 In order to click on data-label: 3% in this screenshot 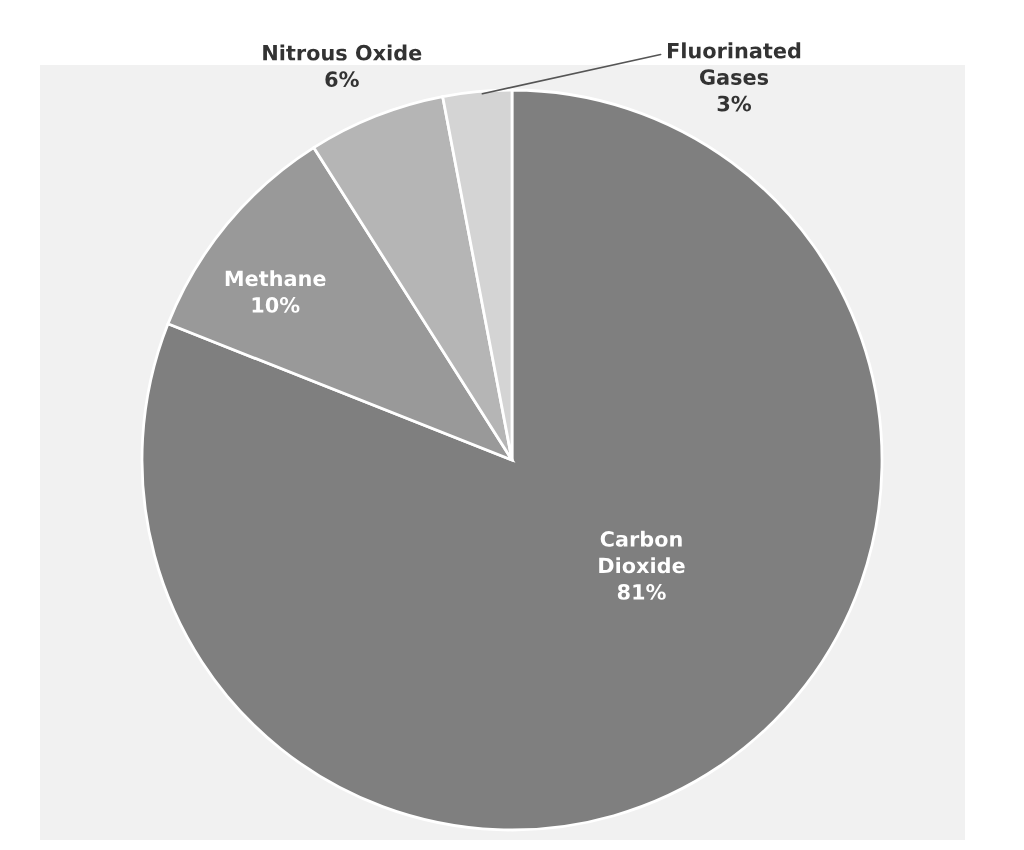, I will do `click(734, 103)`.